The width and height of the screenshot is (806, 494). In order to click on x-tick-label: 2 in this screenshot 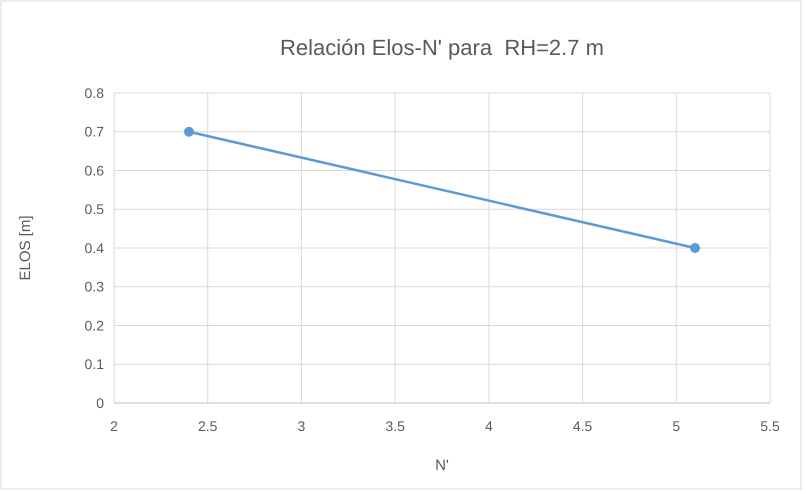, I will do `click(114, 426)`.